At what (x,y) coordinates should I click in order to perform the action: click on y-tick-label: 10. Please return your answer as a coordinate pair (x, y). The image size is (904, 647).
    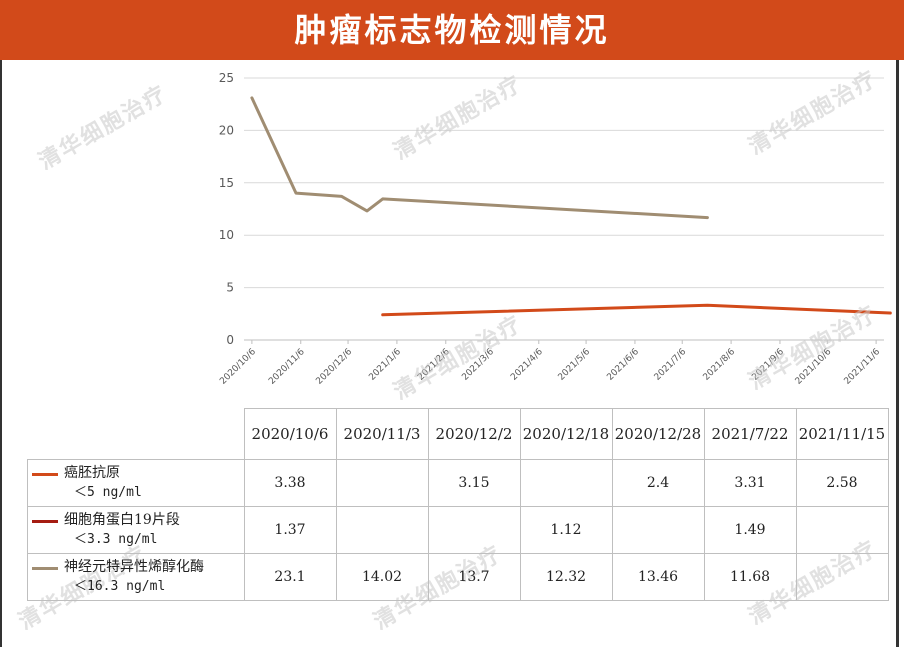
    Looking at the image, I should click on (226, 235).